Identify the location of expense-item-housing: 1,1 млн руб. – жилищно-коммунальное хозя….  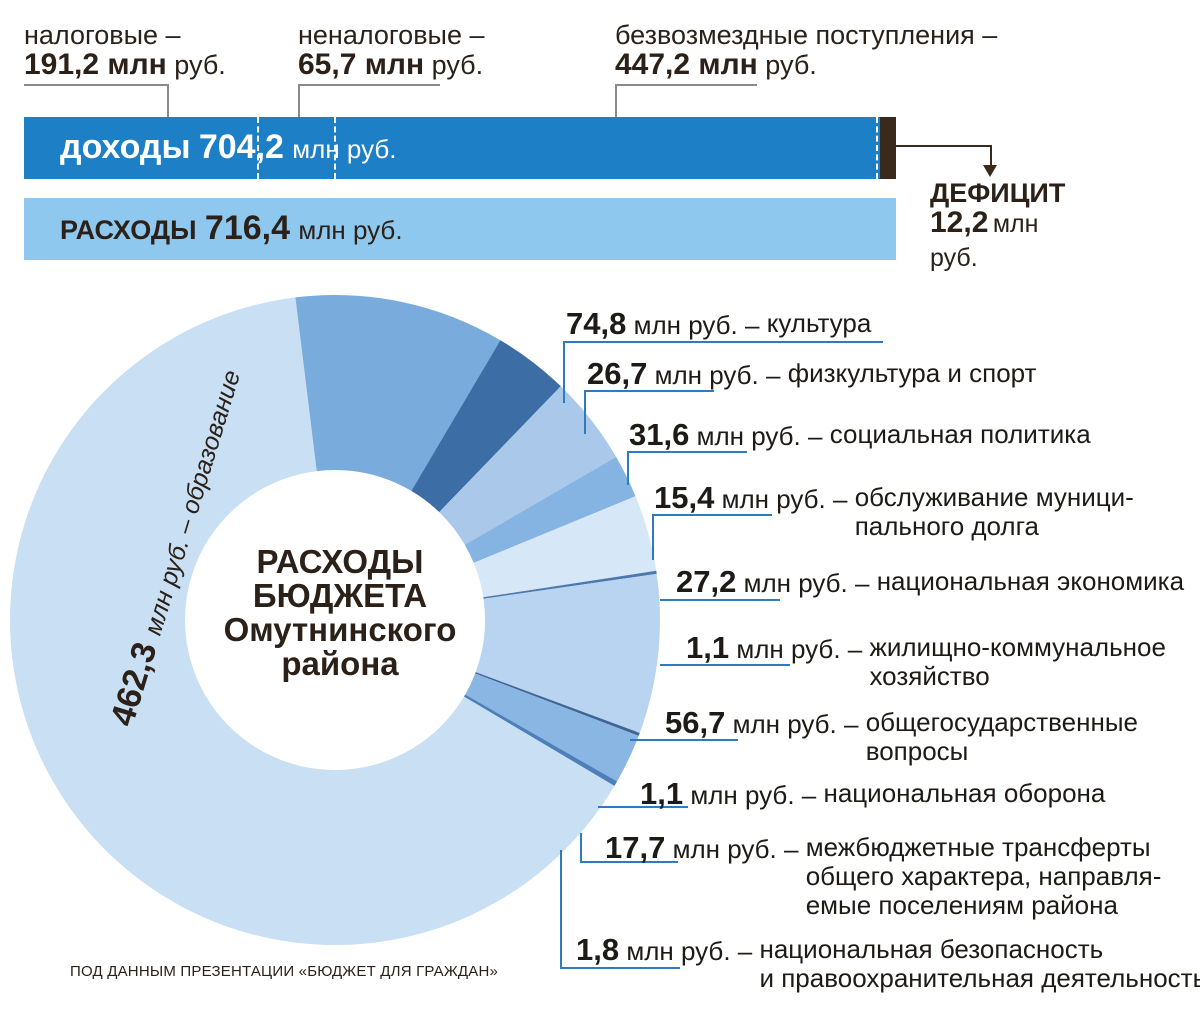
(926, 660).